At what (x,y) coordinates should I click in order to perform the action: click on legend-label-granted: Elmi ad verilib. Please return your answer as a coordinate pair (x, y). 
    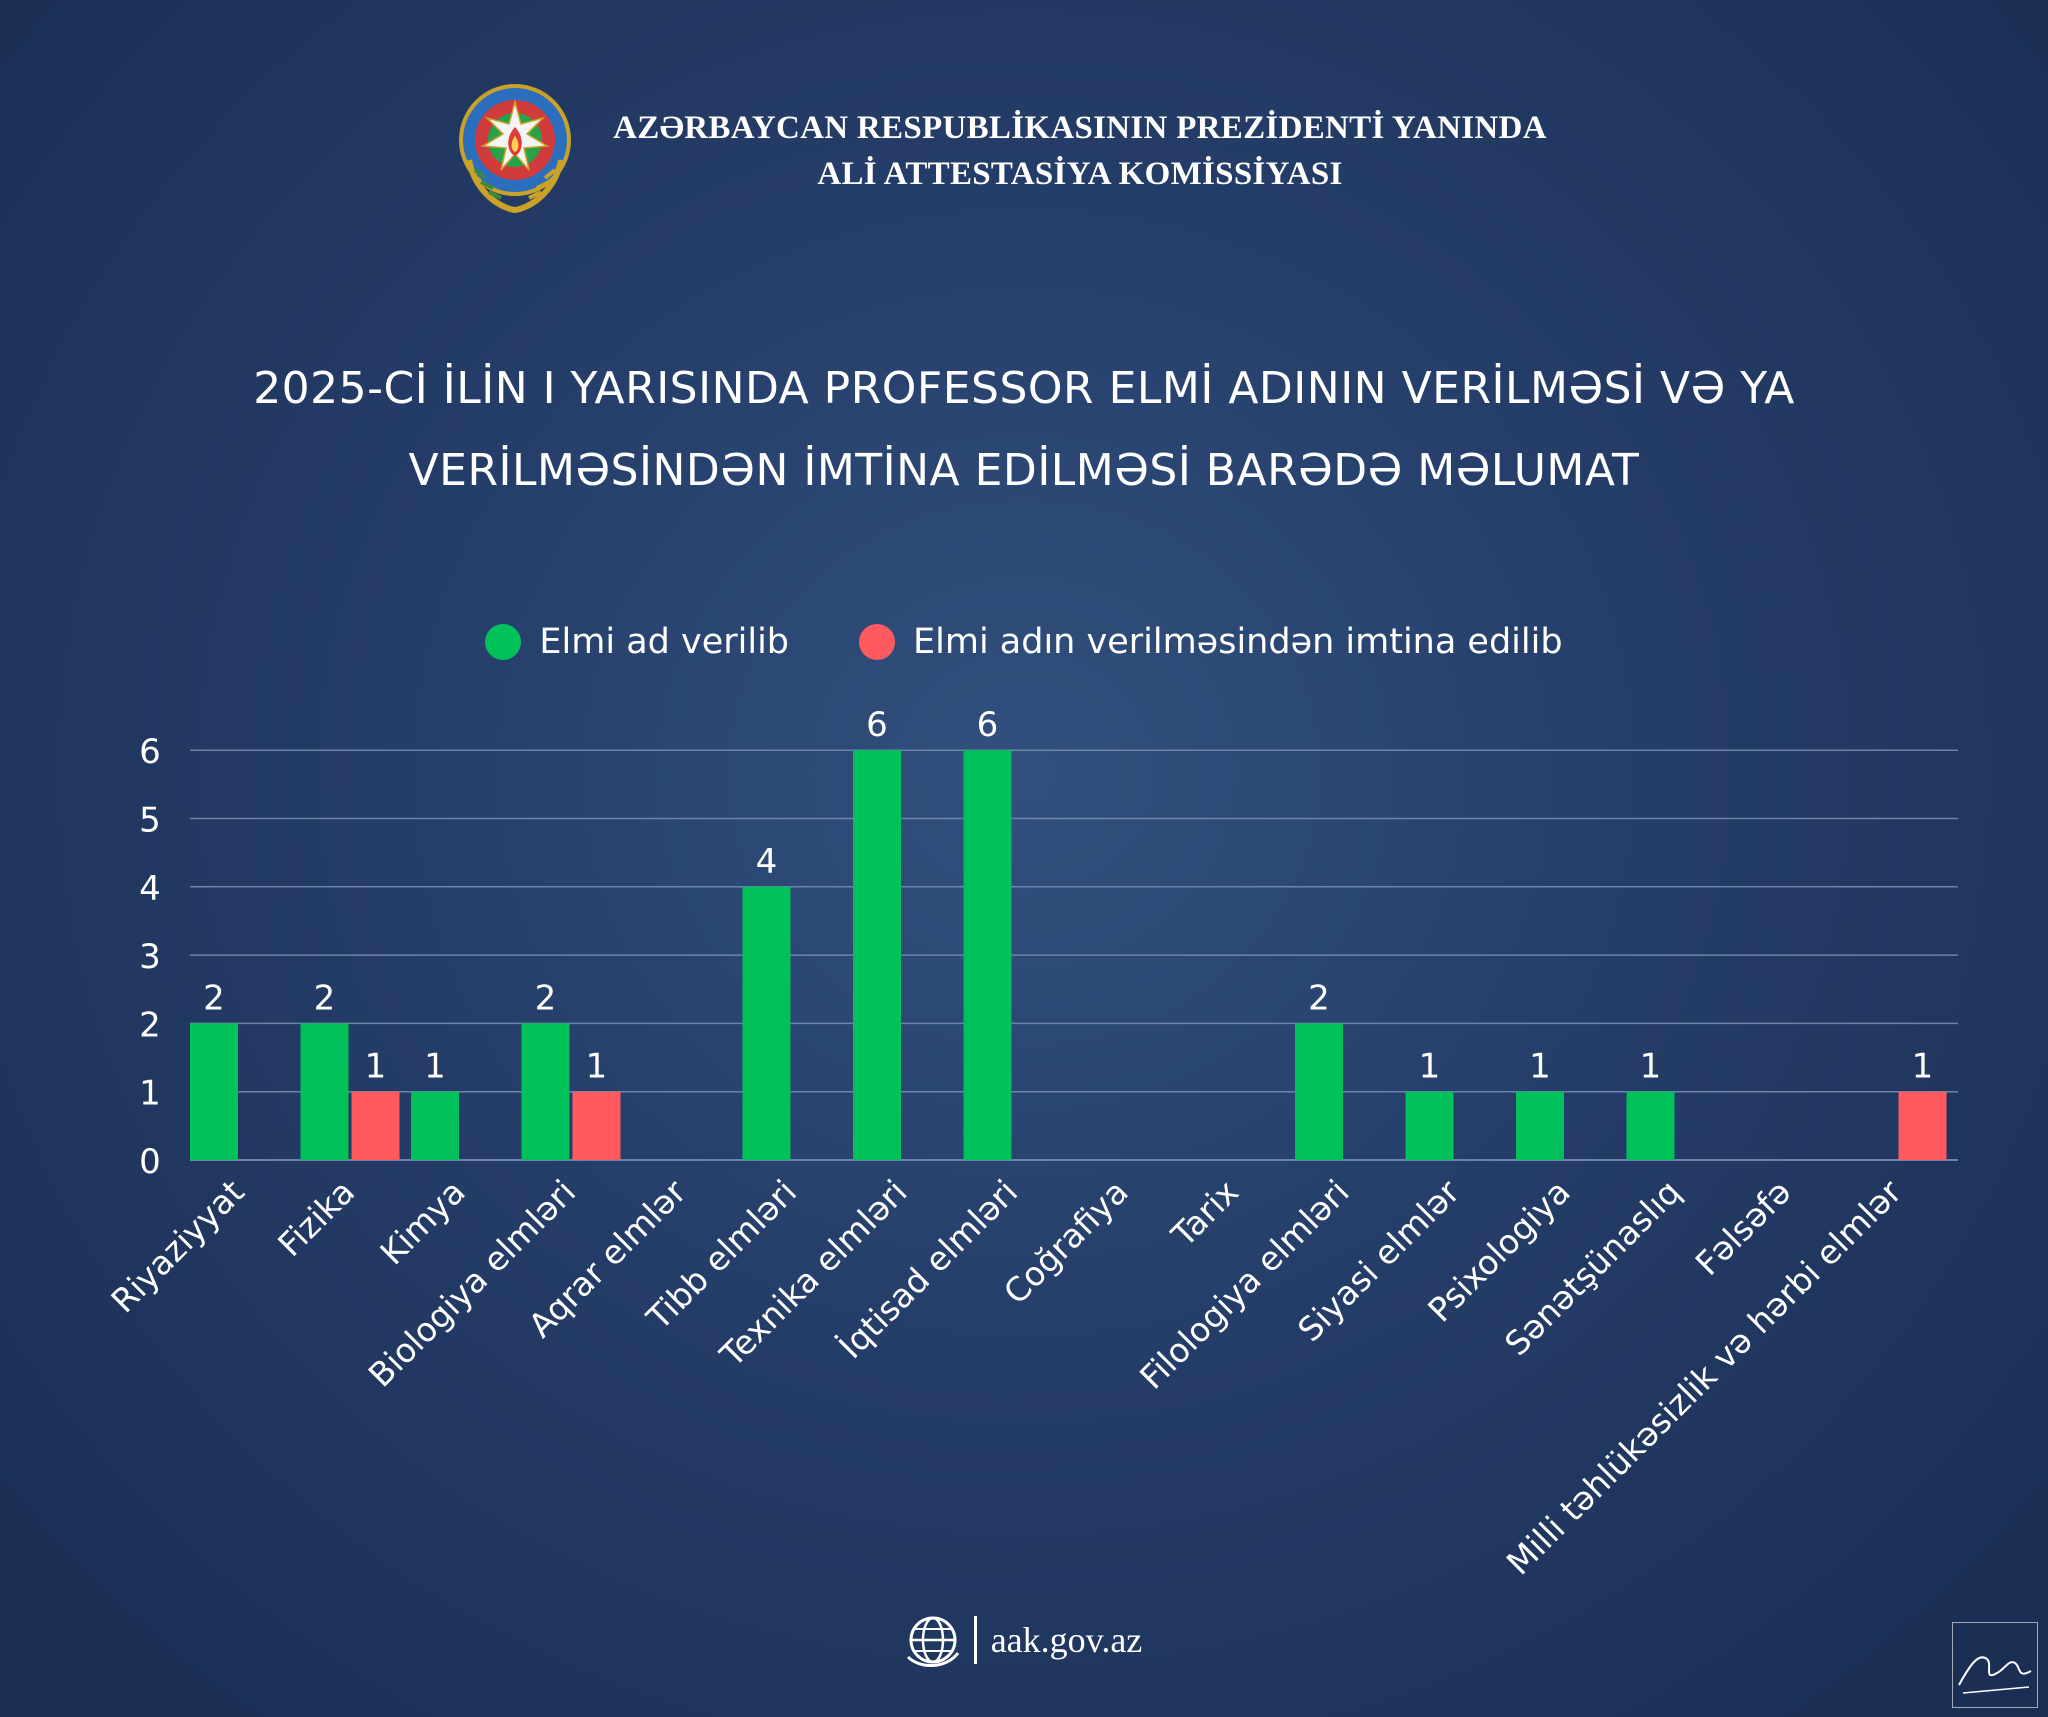
    Looking at the image, I should click on (664, 642).